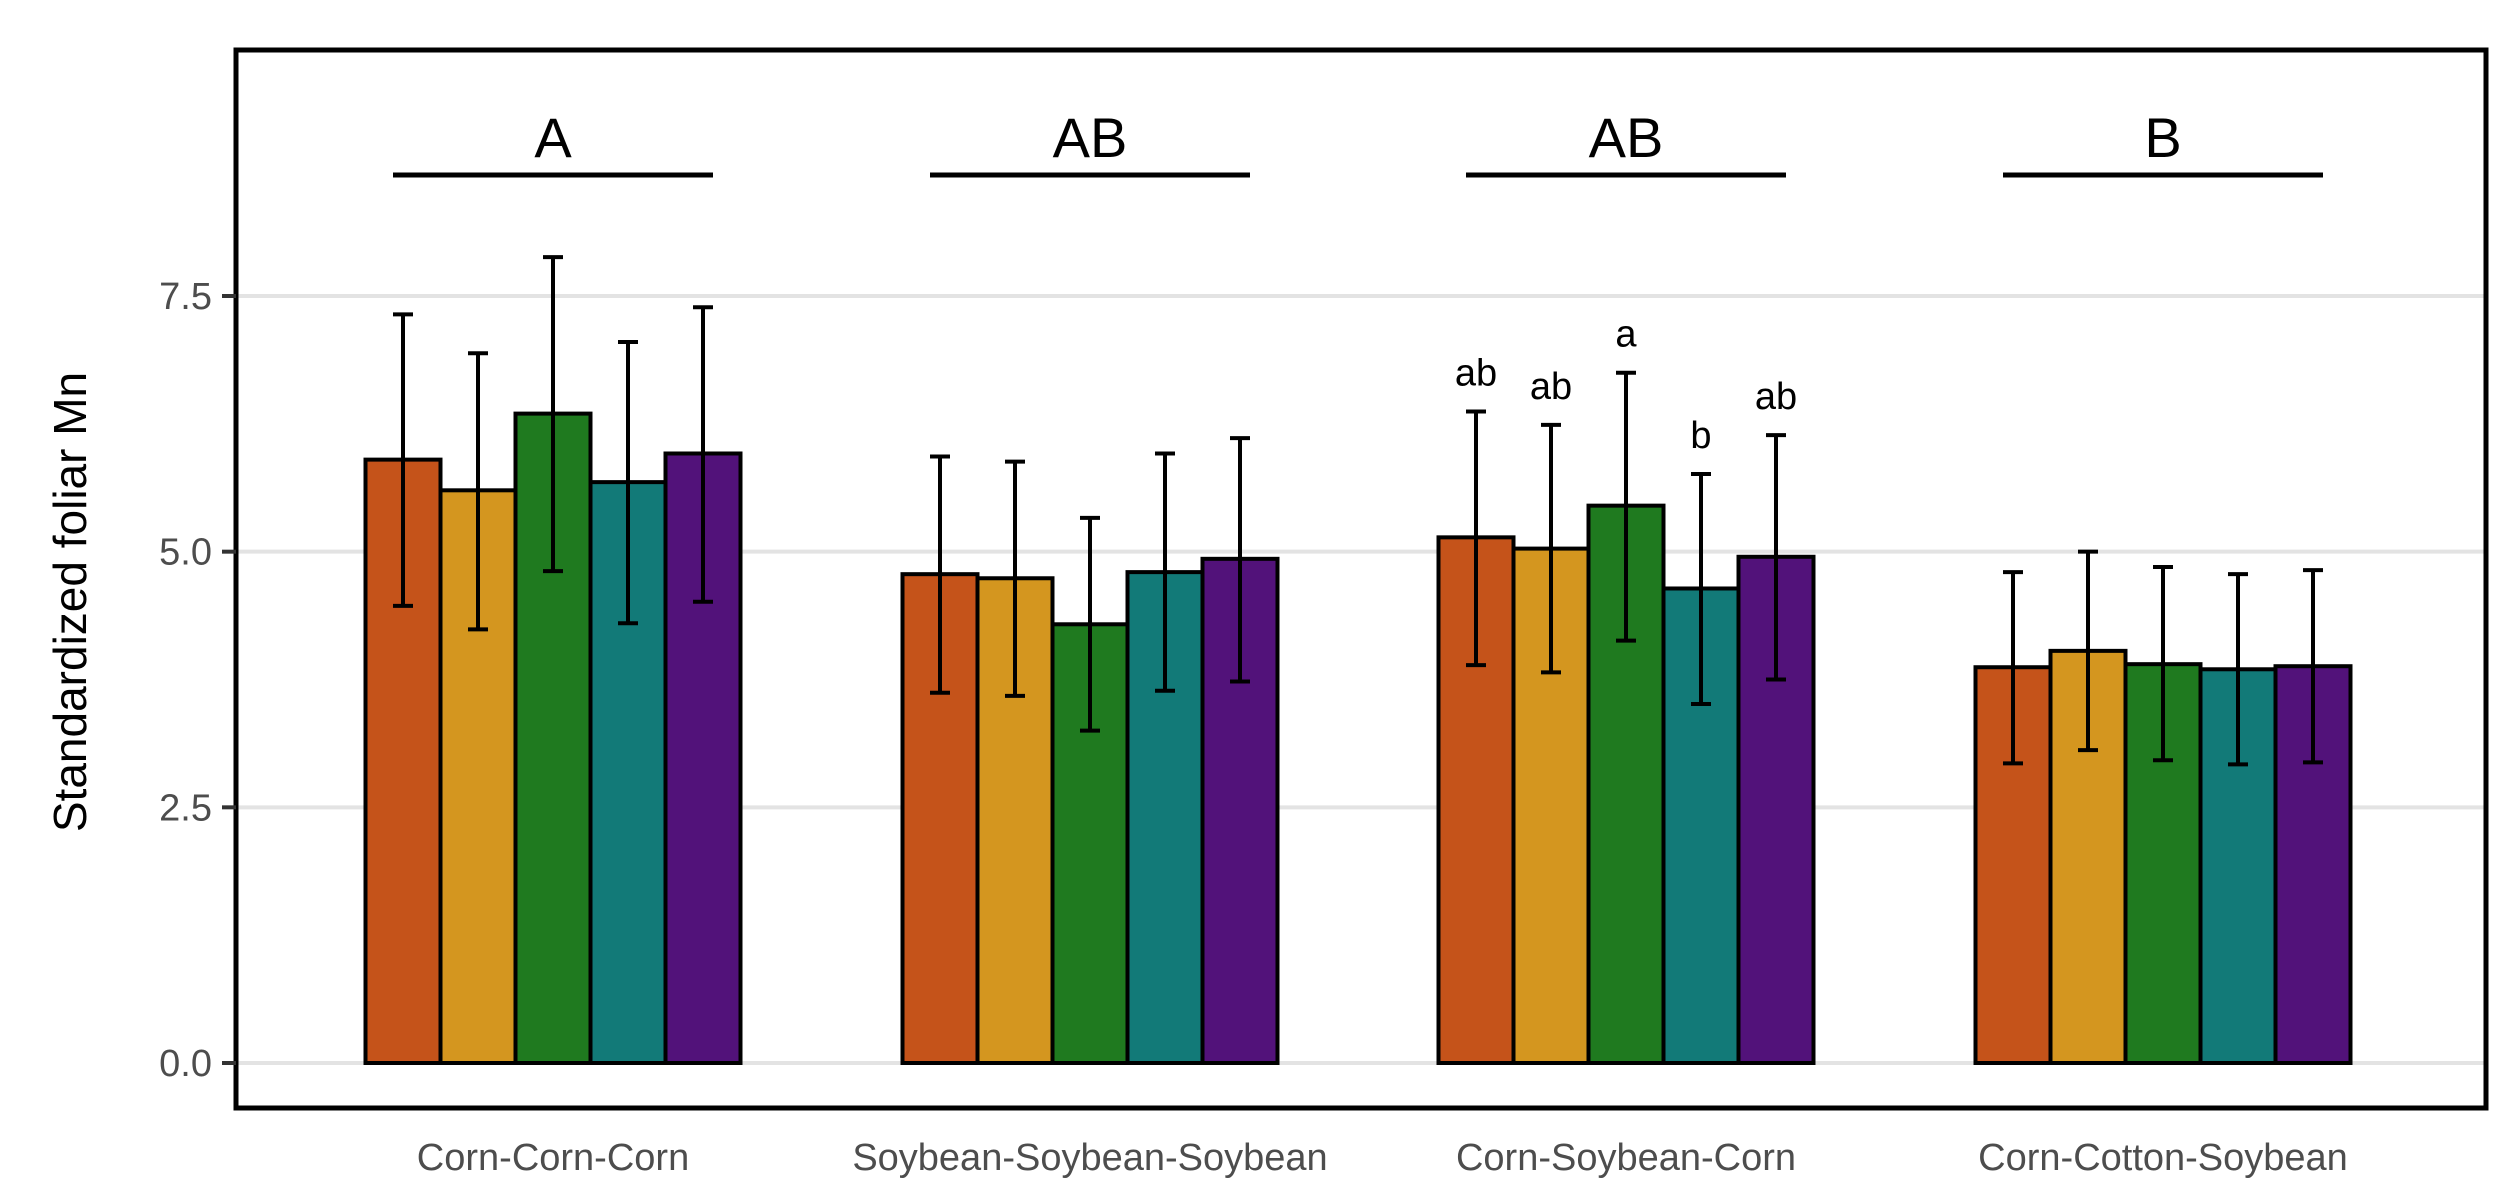 The height and width of the screenshot is (1200, 2500). I want to click on x-tick-label: Soybean-Soybean-Soybean, so click(1089, 1158).